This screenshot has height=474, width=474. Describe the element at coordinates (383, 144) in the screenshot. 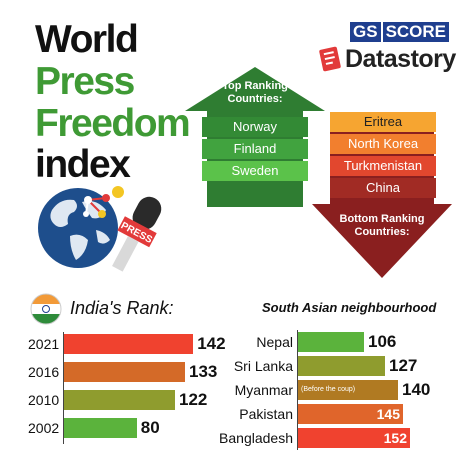

I see `bottom-country-2: North Korea` at that location.